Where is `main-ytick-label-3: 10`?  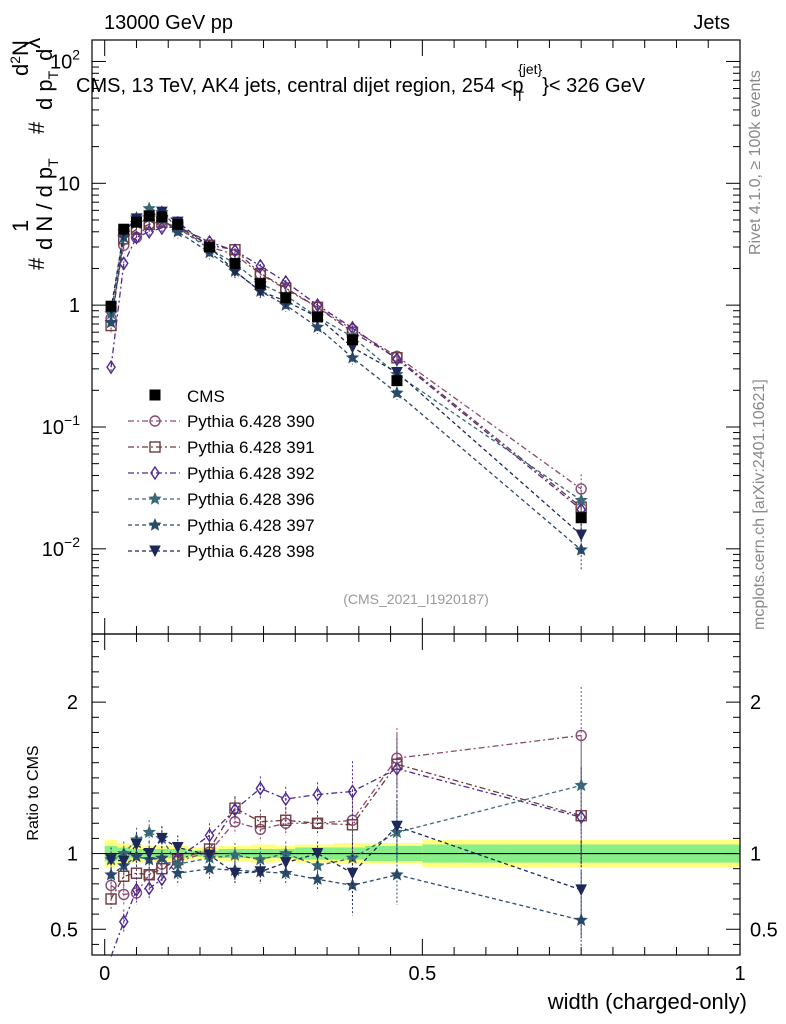
main-ytick-label-3: 10 is located at coordinates (69, 184).